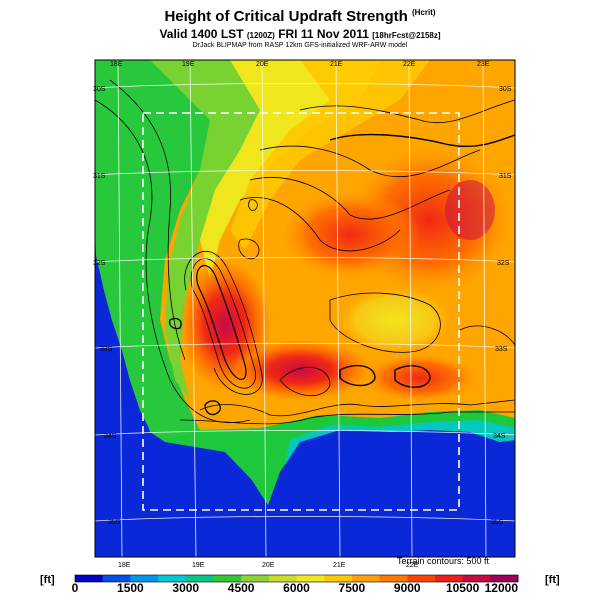  I want to click on colorbar-tick-label: 7500, so click(352, 588).